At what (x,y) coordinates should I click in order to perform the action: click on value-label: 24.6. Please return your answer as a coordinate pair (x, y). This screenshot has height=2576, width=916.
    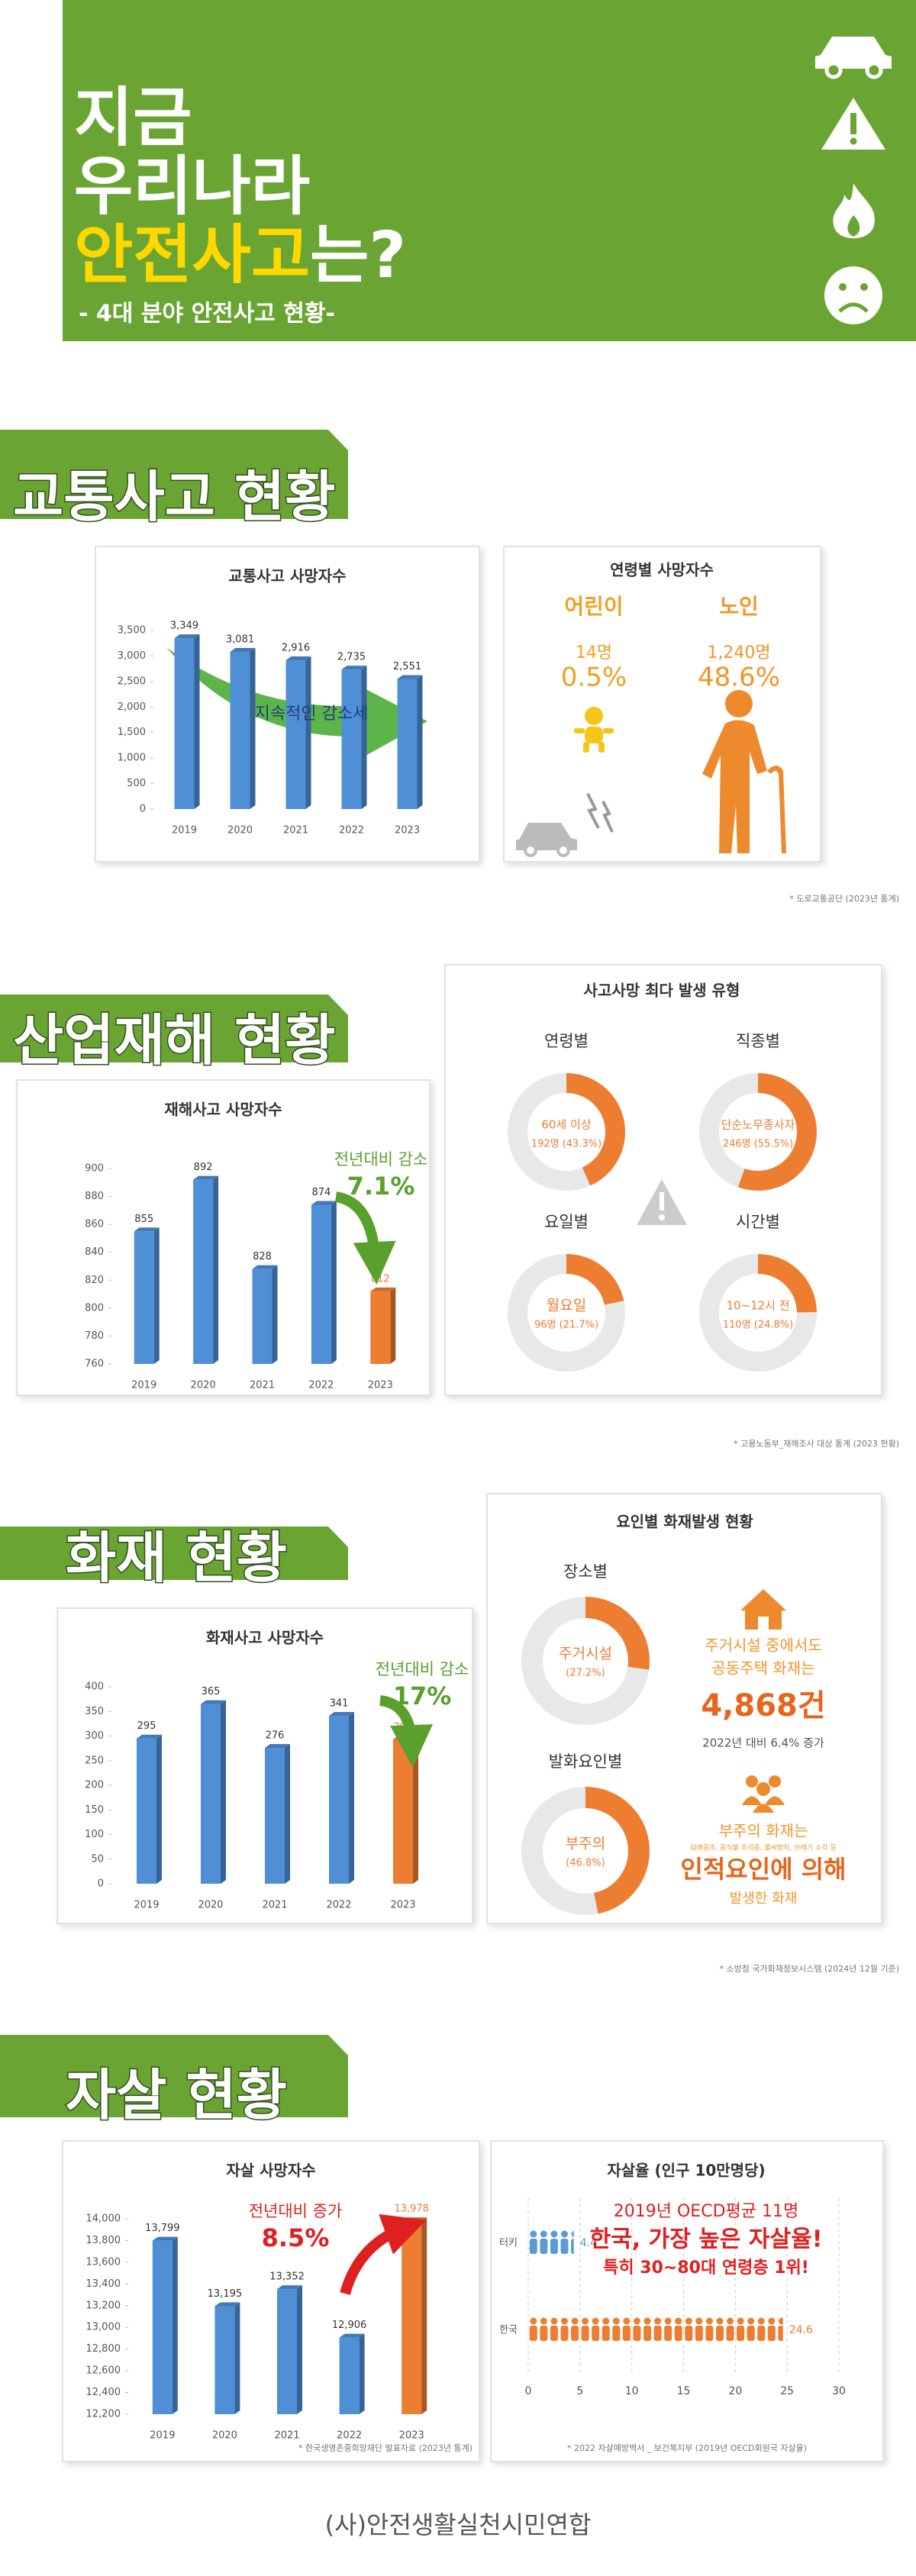
    Looking at the image, I should click on (801, 2330).